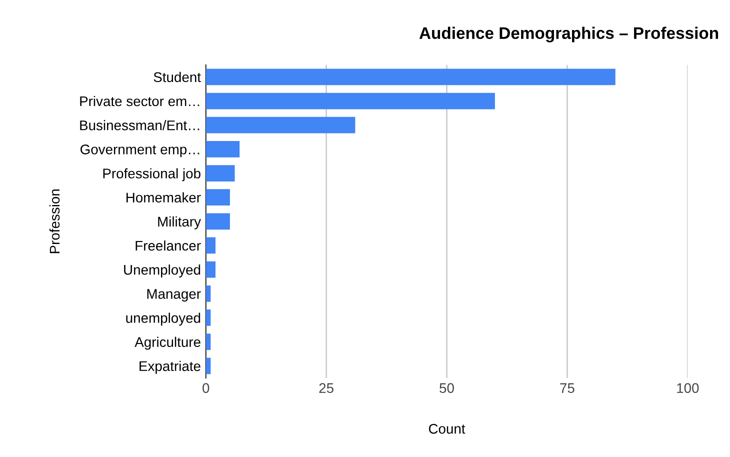 This screenshot has height=457, width=730. Describe the element at coordinates (167, 343) in the screenshot. I see `y-tick-label: Agriculture` at that location.